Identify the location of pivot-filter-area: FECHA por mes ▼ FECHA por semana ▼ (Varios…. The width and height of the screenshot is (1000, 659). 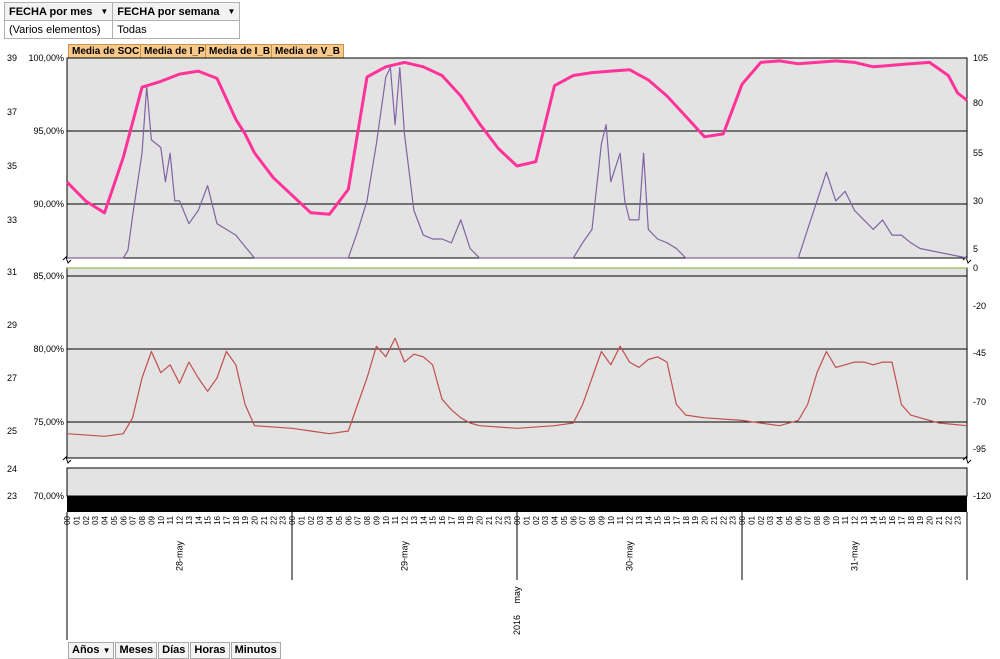
(122, 20).